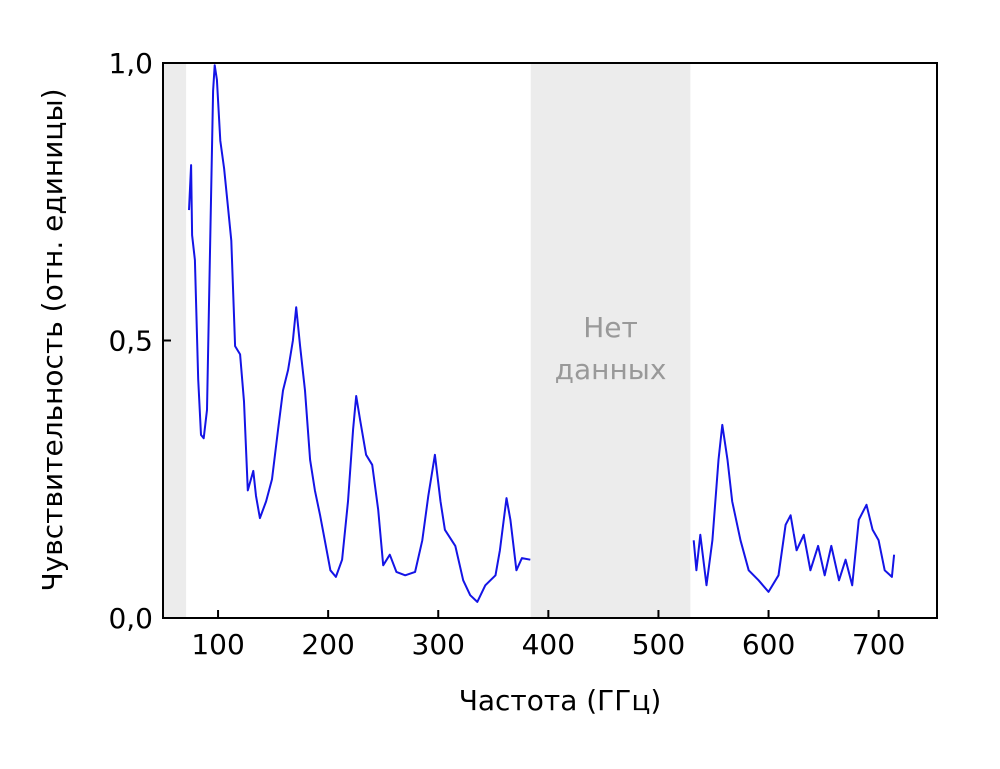 This screenshot has width=1000, height=769. Describe the element at coordinates (130, 63) in the screenshot. I see `y-tick-label: 1,0` at that location.